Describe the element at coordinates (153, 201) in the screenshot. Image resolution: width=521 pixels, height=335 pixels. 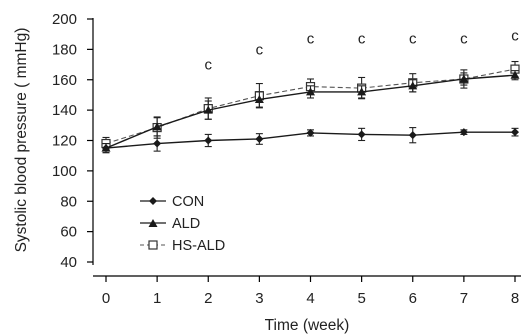
I see `legend-marker-con` at that location.